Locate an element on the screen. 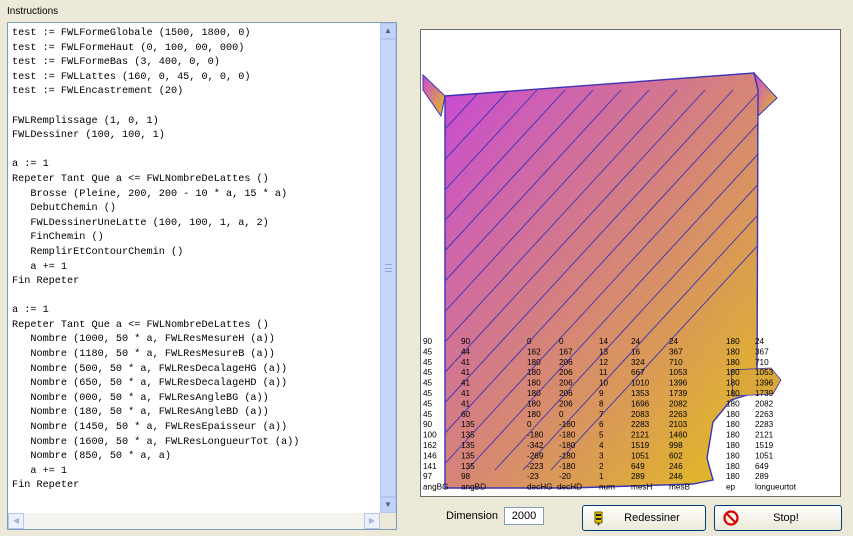 This screenshot has width=853, height=536. code-line: DebutChemin () is located at coordinates (64, 209).